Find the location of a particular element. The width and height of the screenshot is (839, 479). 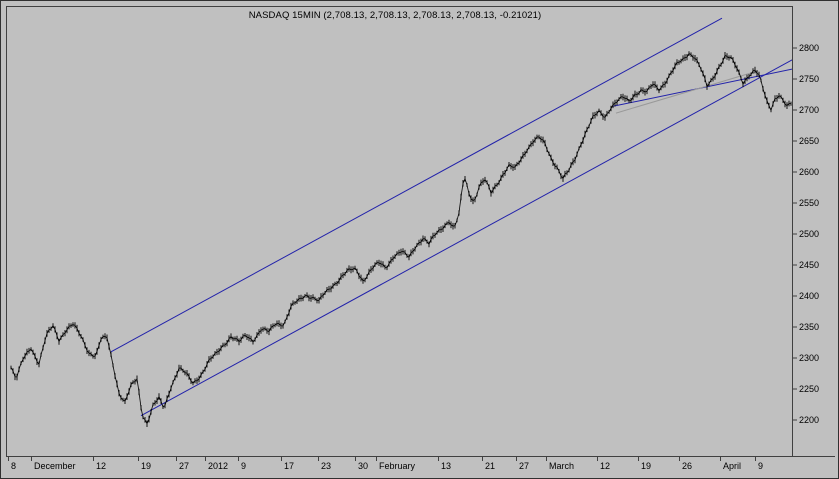

x-axis-label: December is located at coordinates (55, 466).